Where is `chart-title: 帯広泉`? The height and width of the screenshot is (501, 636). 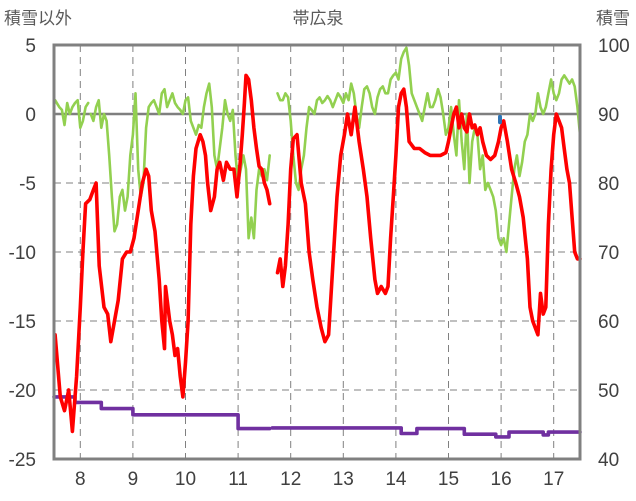
chart-title: 帯広泉 is located at coordinates (318, 19).